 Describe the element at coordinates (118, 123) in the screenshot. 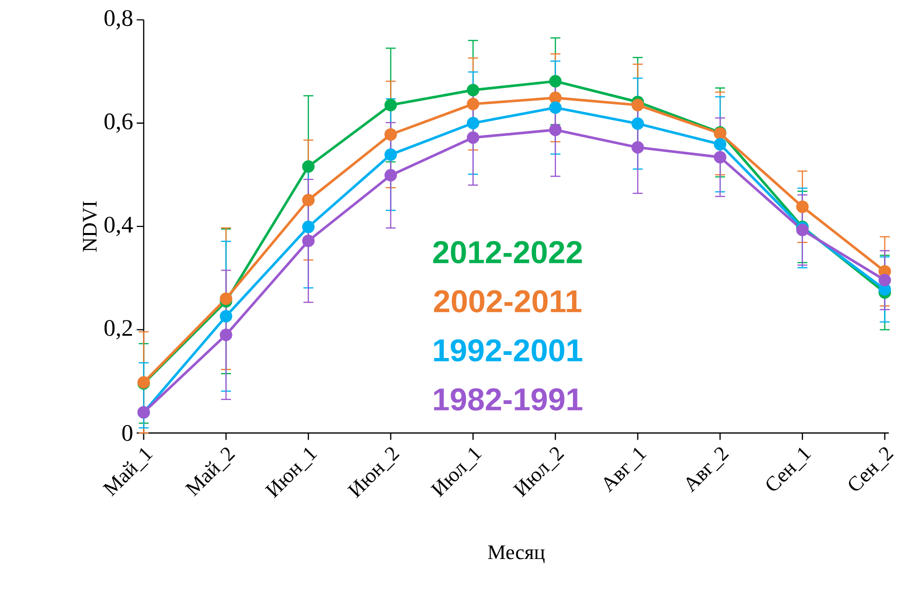

I see `y-tick-label: 0,6` at that location.